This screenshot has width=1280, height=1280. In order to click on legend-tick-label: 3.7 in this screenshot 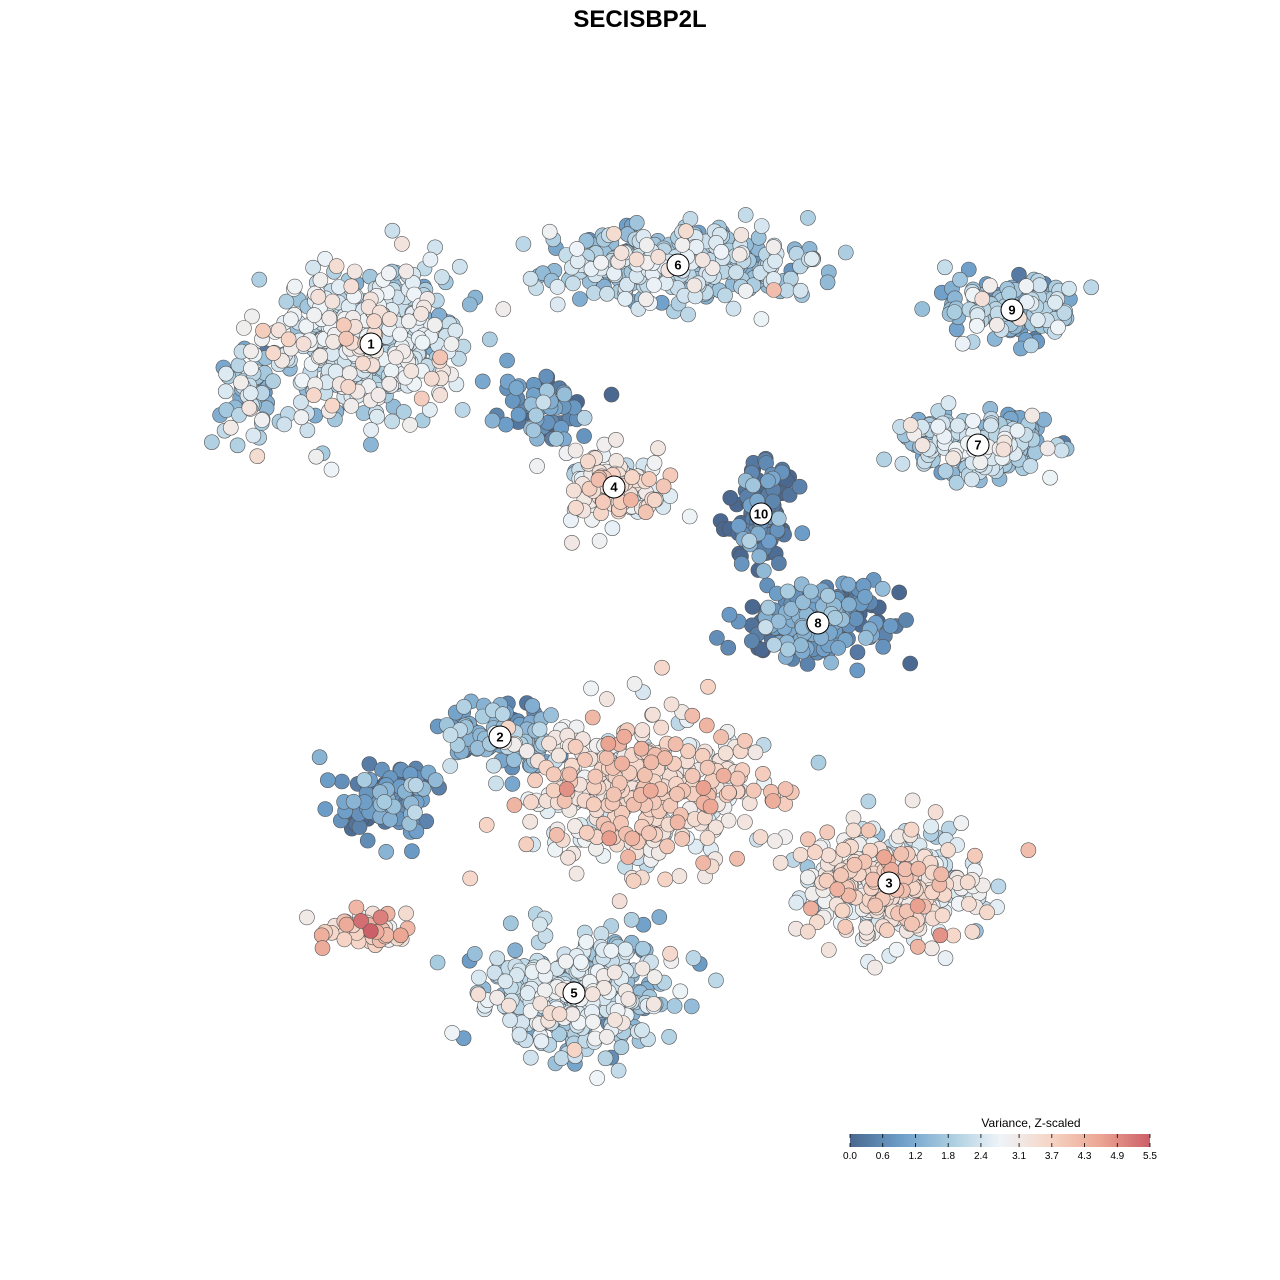, I will do `click(1052, 1156)`.